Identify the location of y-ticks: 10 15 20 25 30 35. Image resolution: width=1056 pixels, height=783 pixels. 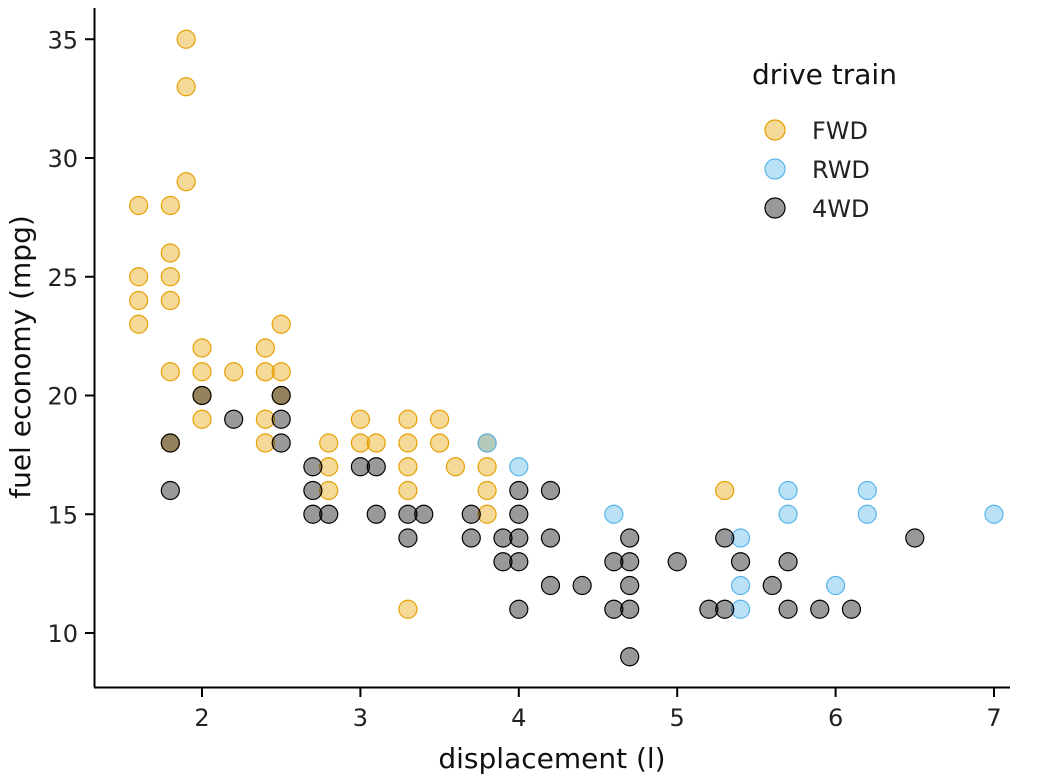
(70, 337).